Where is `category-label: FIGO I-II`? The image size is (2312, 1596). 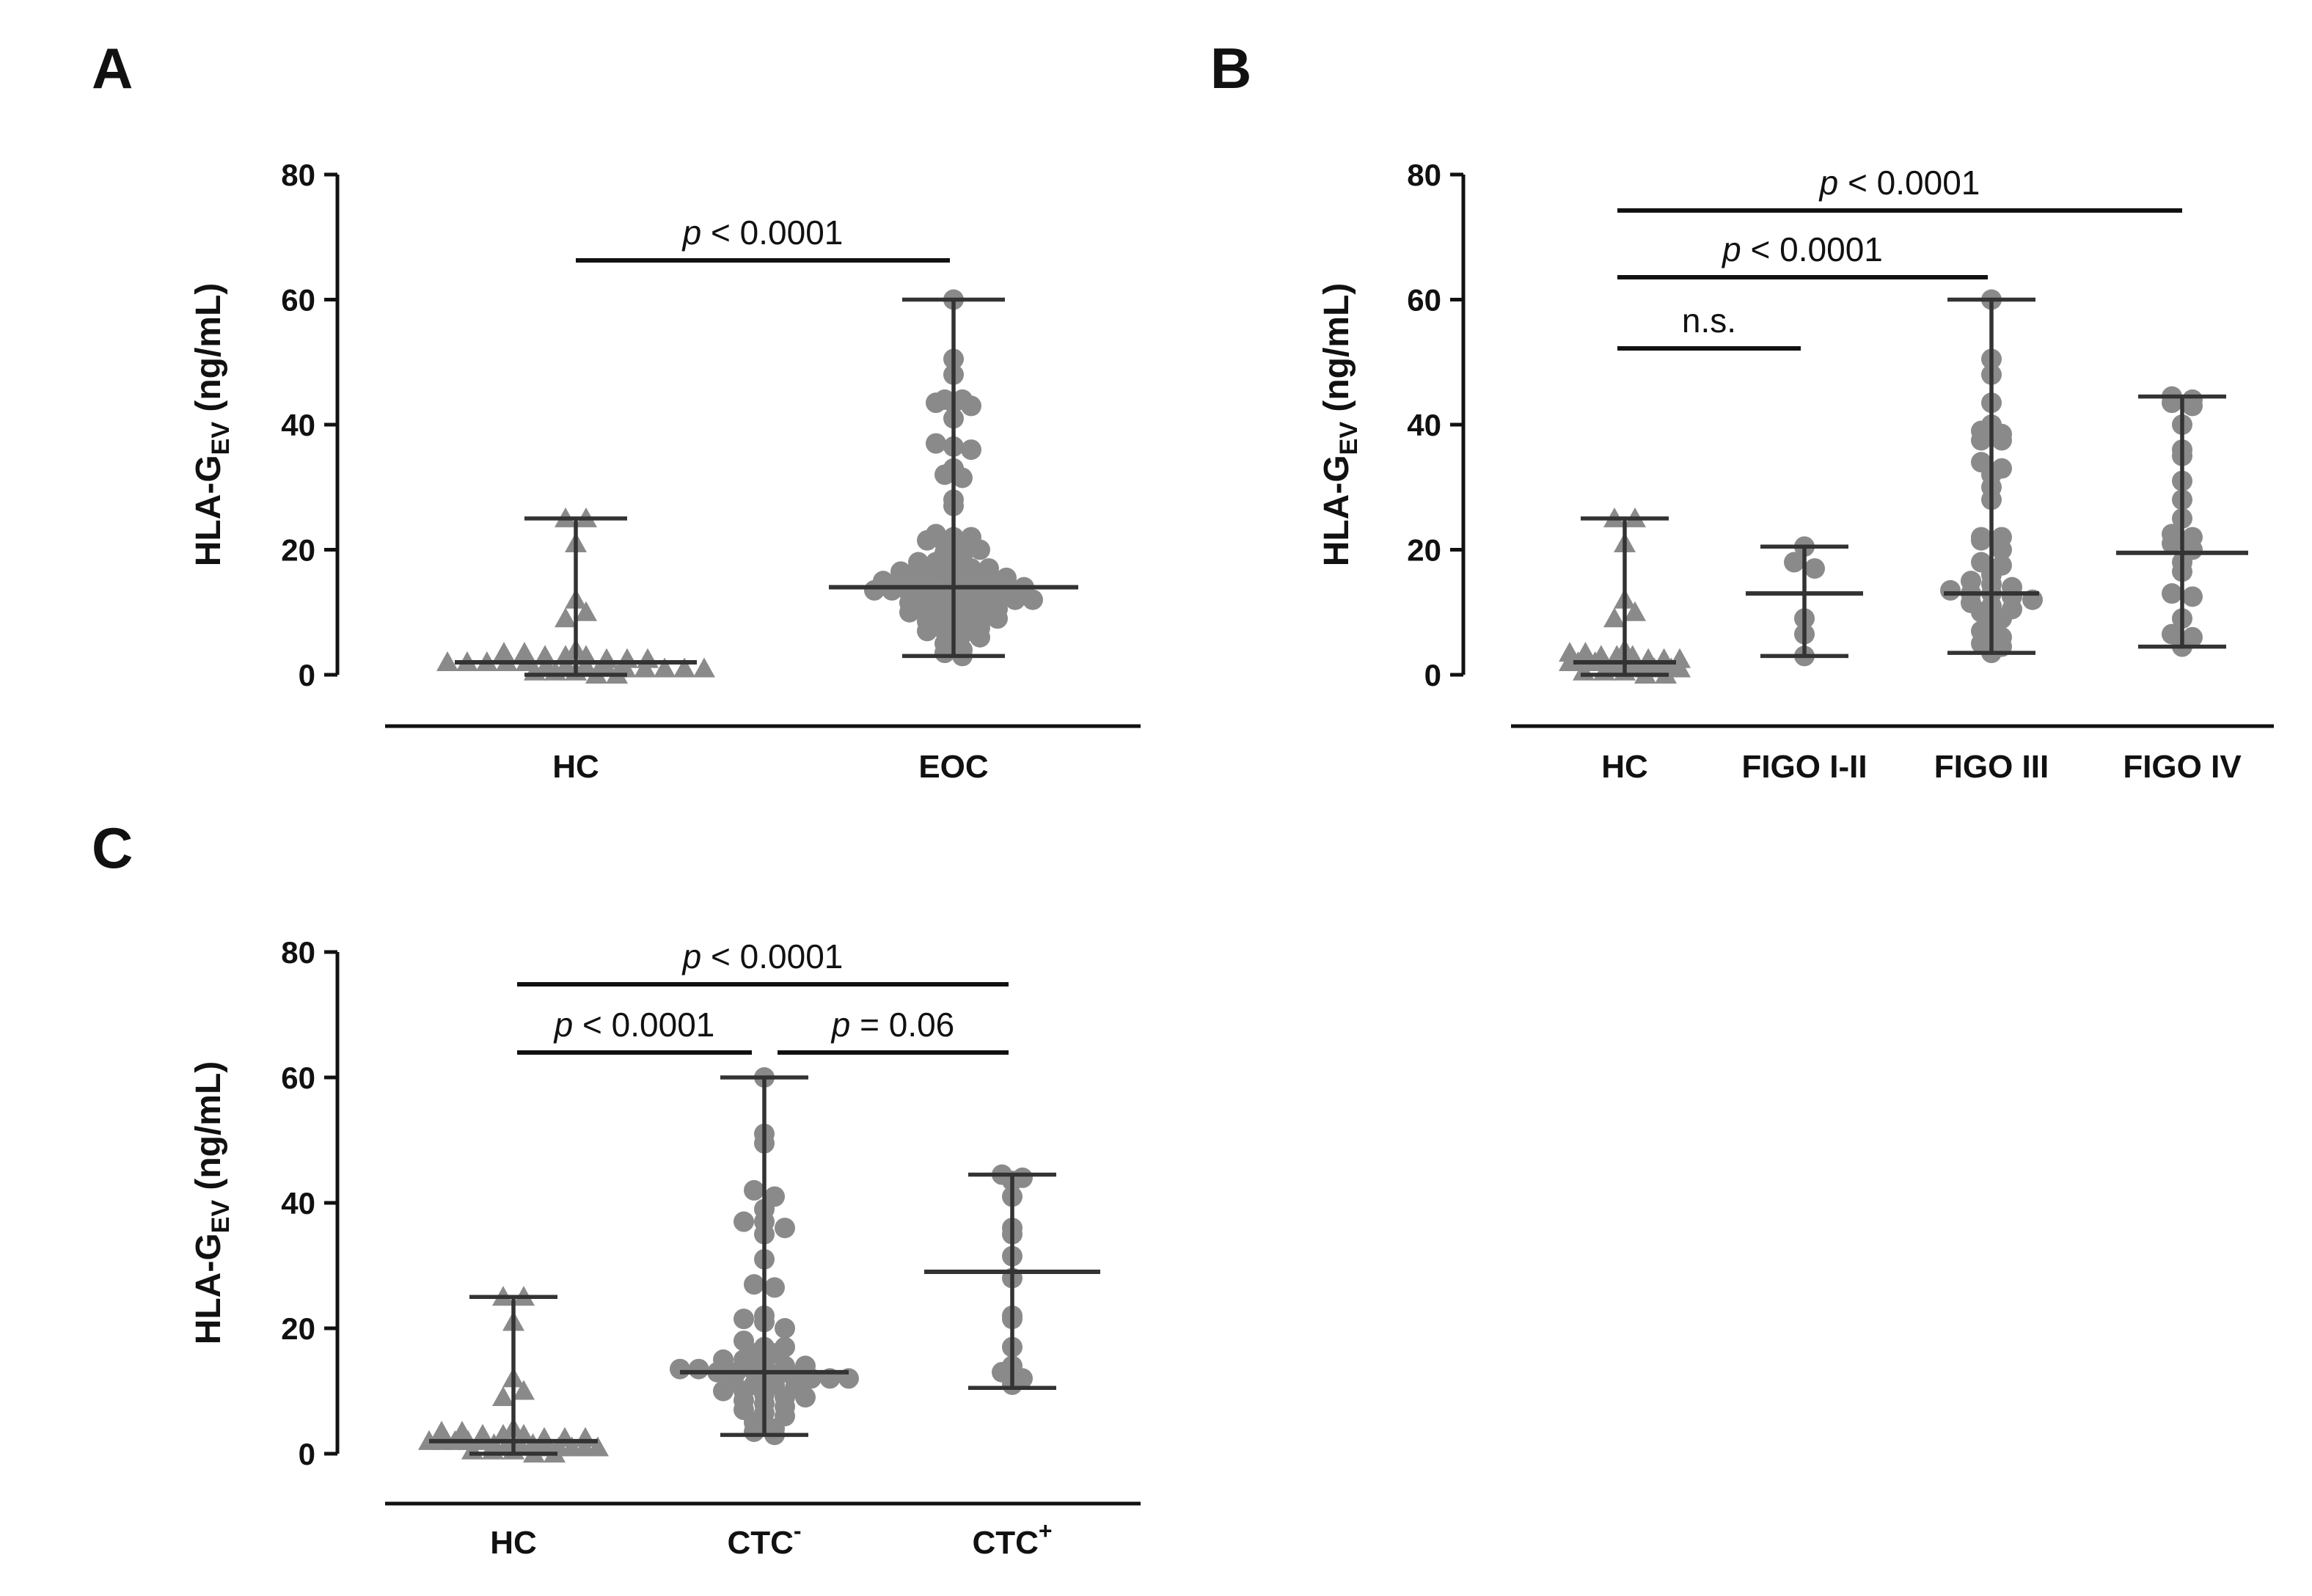
category-label: FIGO I-II is located at coordinates (1804, 767).